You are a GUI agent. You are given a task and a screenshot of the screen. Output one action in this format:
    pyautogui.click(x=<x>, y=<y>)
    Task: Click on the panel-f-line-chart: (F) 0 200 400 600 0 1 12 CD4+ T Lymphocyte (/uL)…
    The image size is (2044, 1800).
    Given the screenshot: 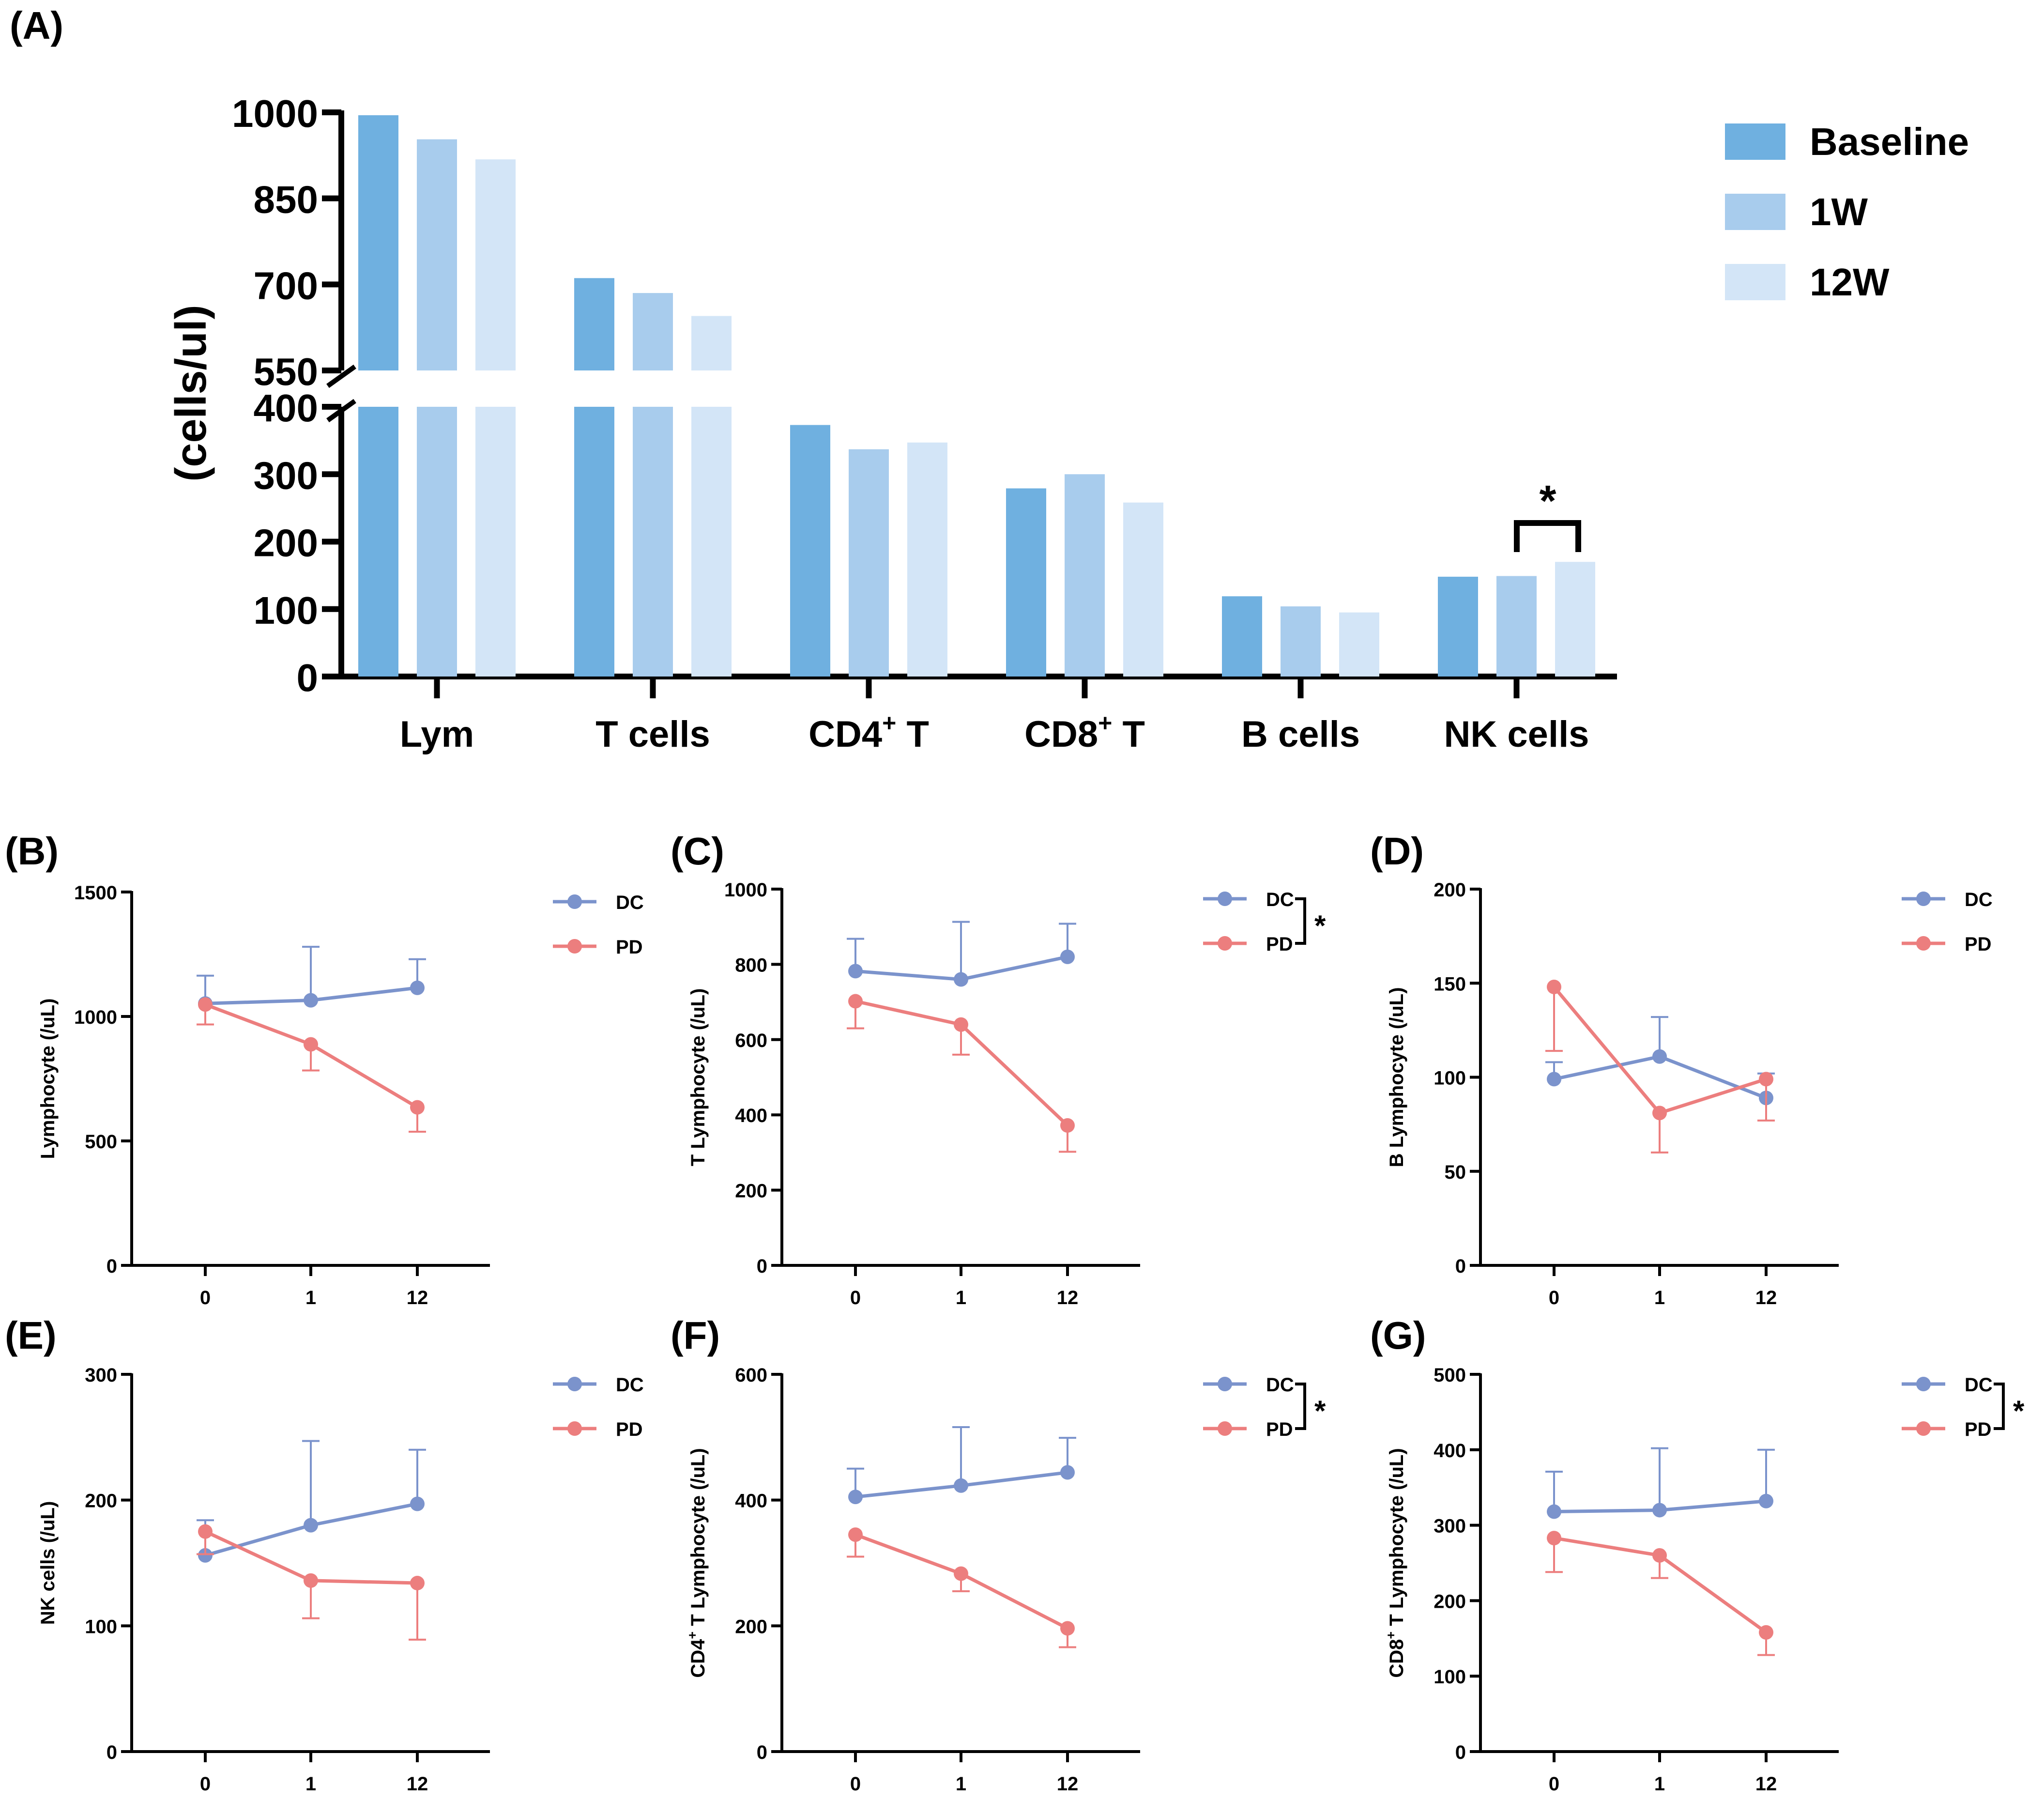 What is the action you would take?
    pyautogui.click(x=998, y=1554)
    